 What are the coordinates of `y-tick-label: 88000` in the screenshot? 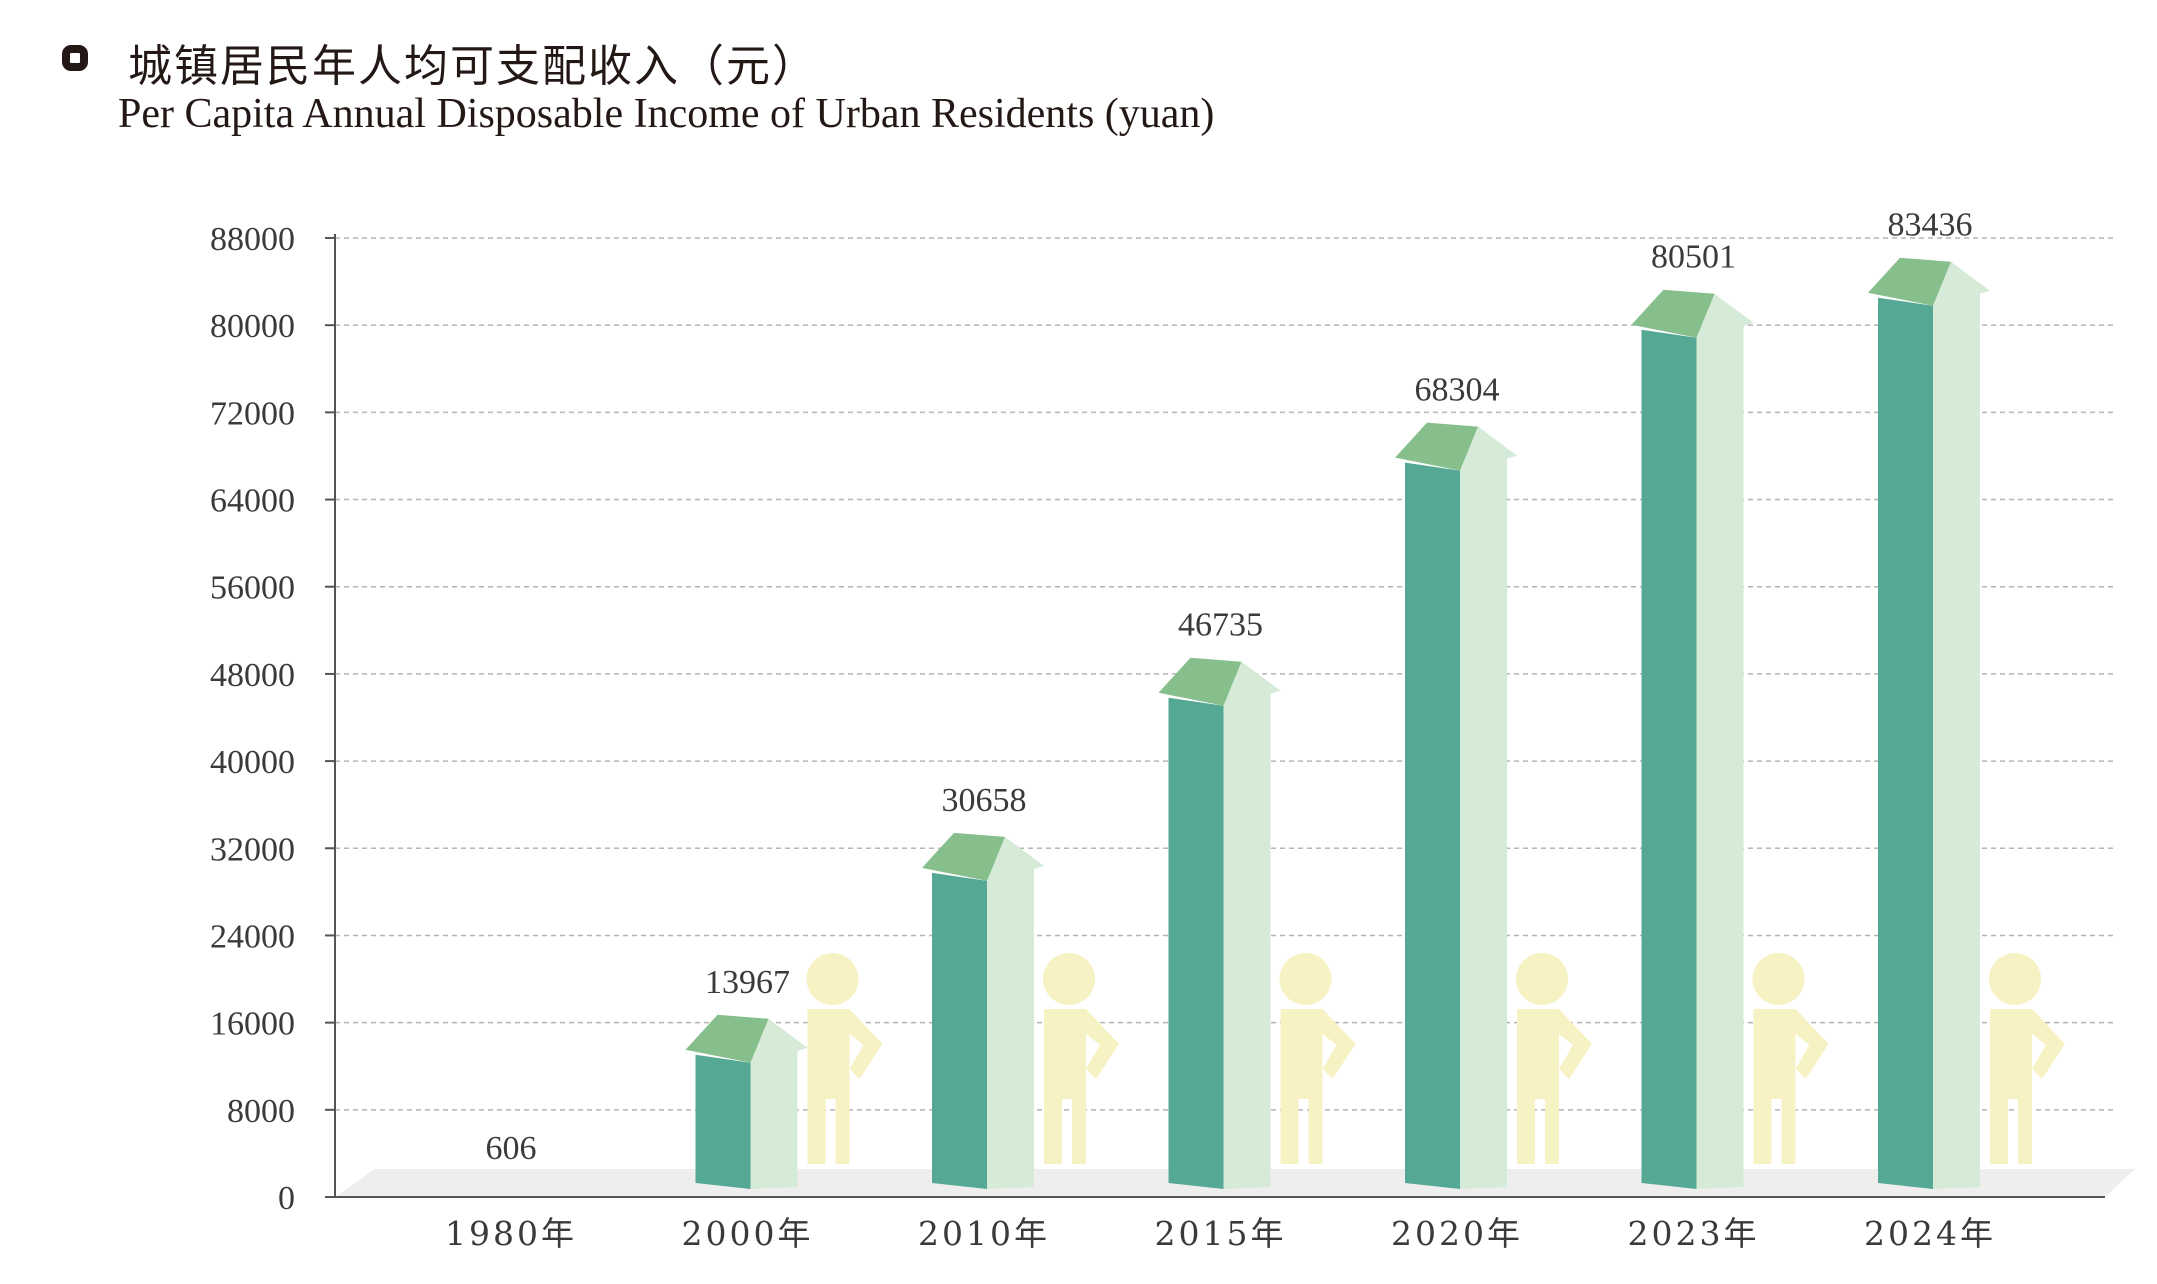 It's located at (252, 239).